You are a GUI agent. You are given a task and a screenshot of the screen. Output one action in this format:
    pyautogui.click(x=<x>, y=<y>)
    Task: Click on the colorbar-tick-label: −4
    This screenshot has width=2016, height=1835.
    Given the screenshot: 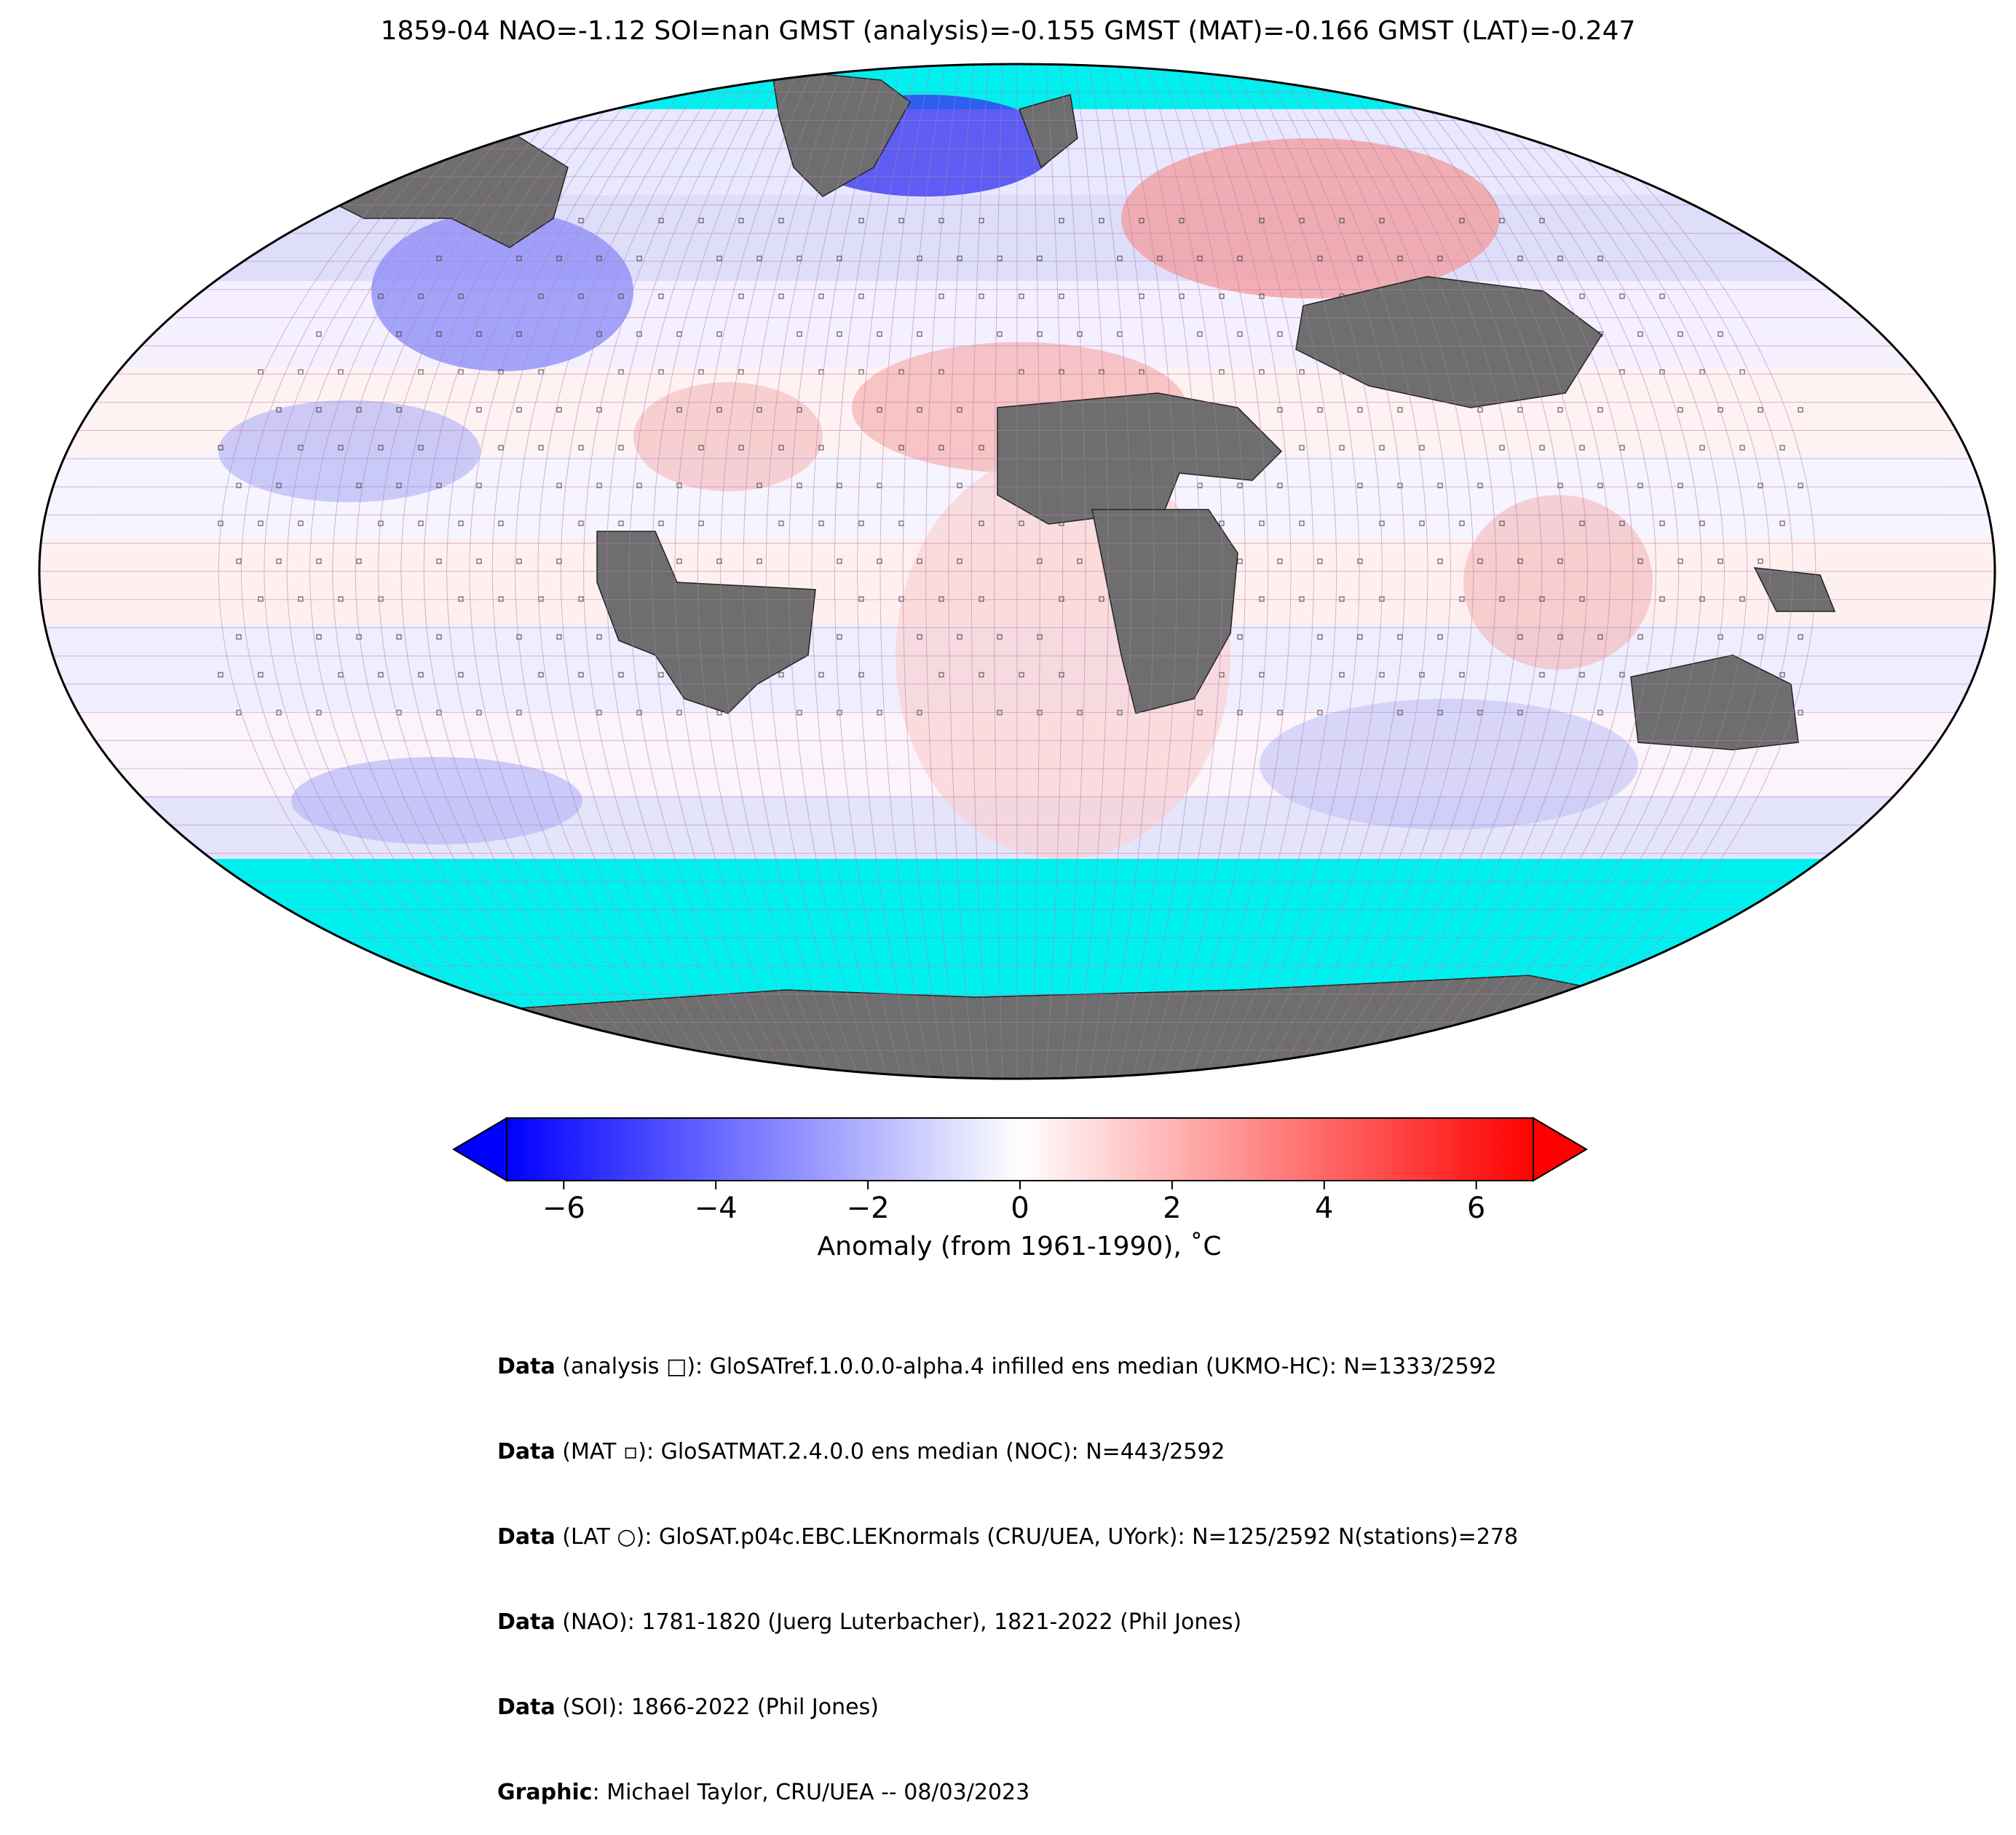 What is the action you would take?
    pyautogui.click(x=716, y=1208)
    